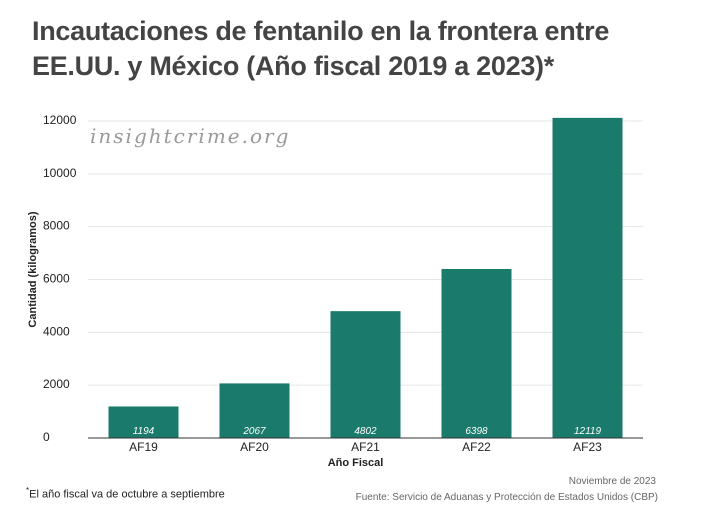 The image size is (702, 525). I want to click on footnote-text: El año fiscal va de octubre a septiembre, so click(127, 494).